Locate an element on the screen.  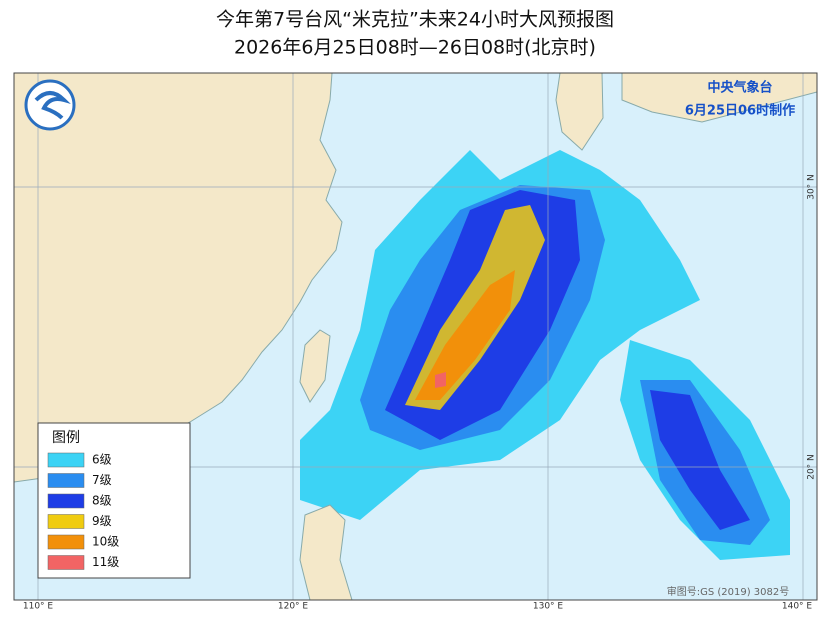
legend-label: 11级 is located at coordinates (105, 562).